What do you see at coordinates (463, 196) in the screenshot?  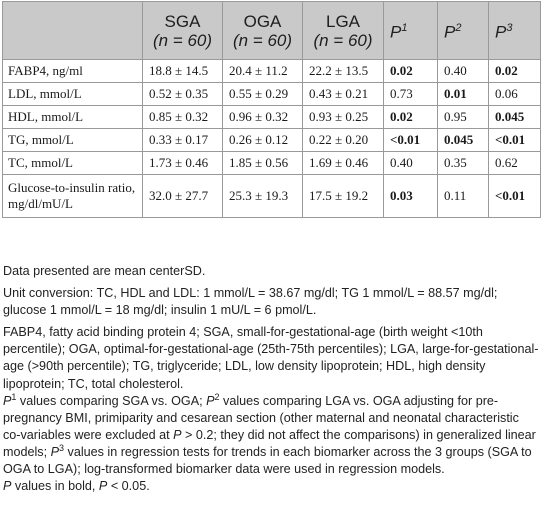 I see `cell-p2: 0.11` at bounding box center [463, 196].